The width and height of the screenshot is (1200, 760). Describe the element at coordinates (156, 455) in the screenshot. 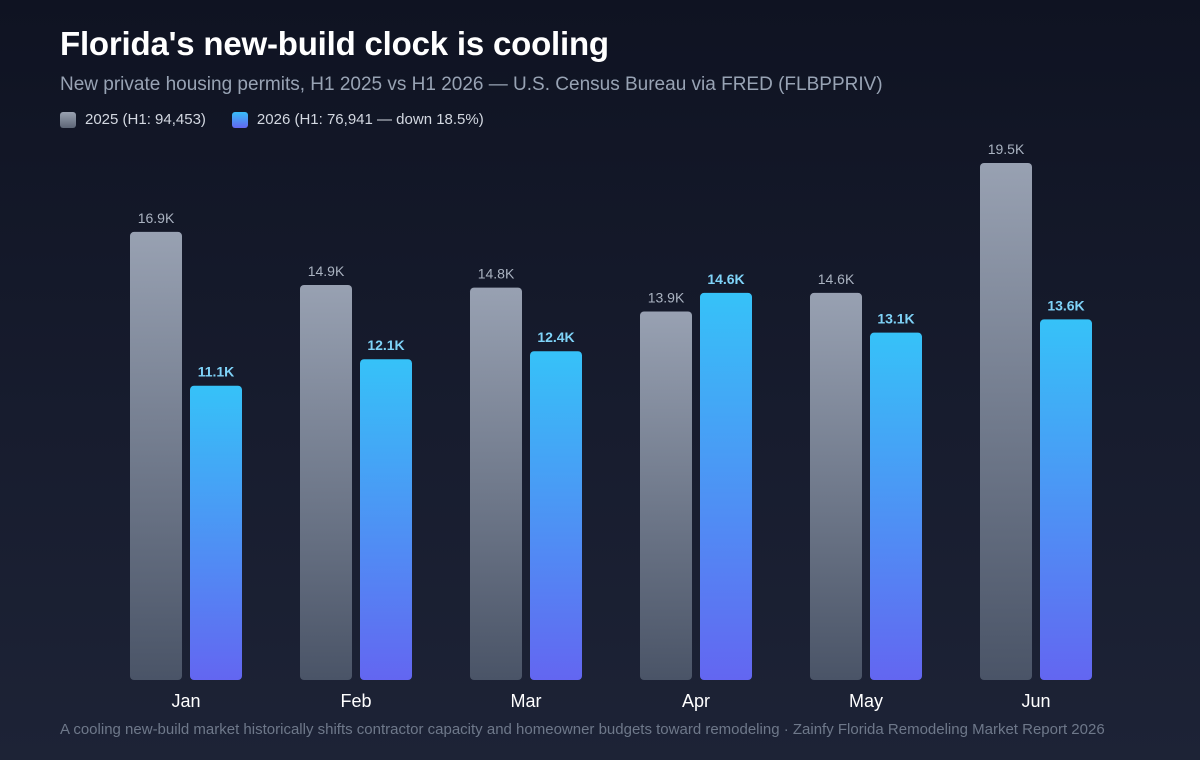

I see `bar-2025-jan` at that location.